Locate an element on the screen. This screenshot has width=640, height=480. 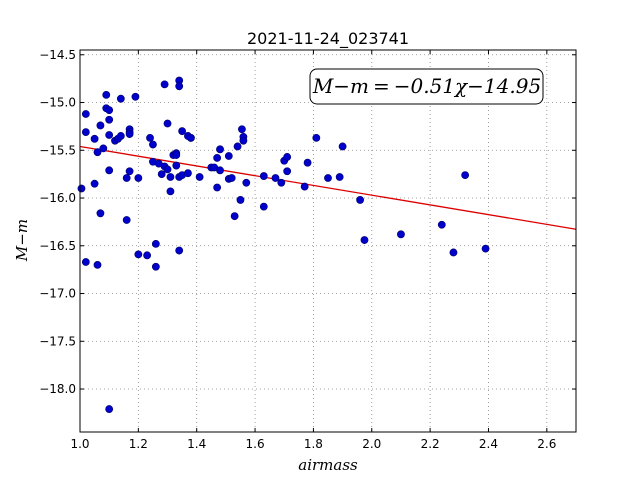
y-tick-label: −16.0 is located at coordinates (57, 198).